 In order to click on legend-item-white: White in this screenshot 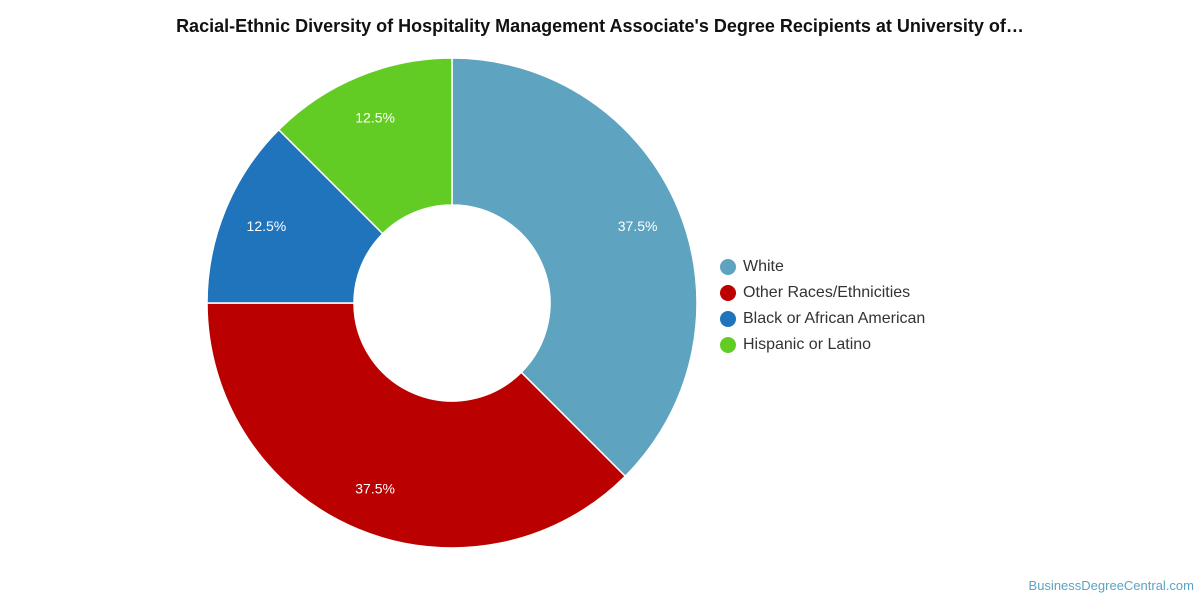, I will do `click(822, 267)`.